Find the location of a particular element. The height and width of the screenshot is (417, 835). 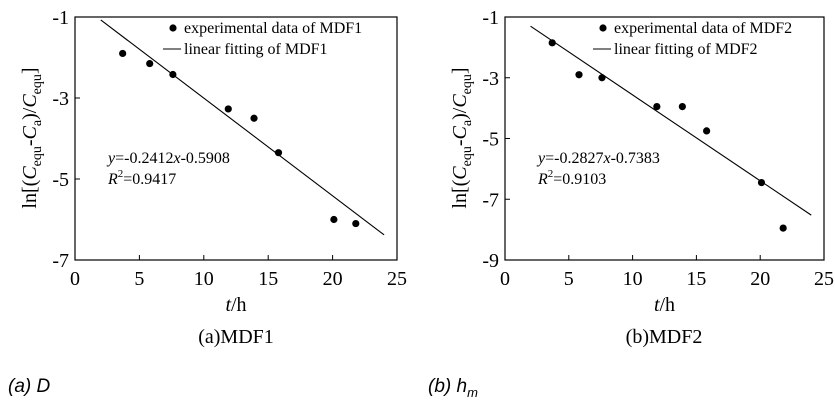

subcaption-b-letter: (b) is located at coordinates (440, 386).